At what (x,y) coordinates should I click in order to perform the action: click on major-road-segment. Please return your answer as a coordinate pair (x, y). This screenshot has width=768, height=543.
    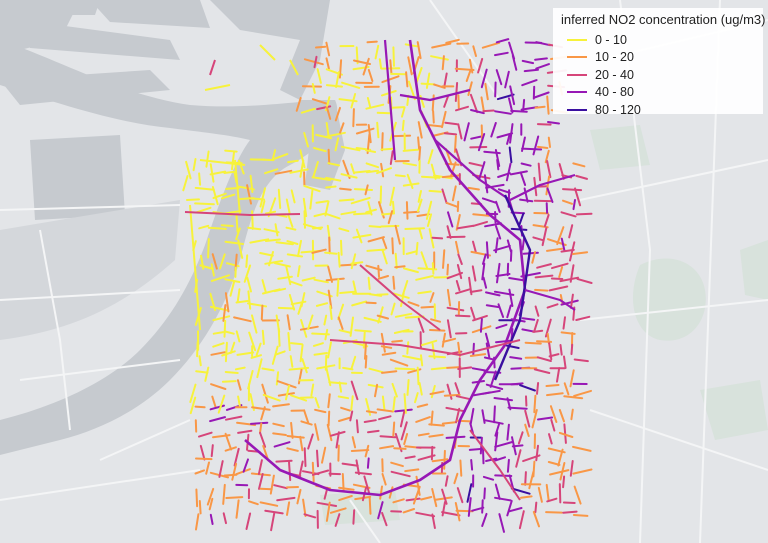
    Looking at the image, I should click on (550, 300).